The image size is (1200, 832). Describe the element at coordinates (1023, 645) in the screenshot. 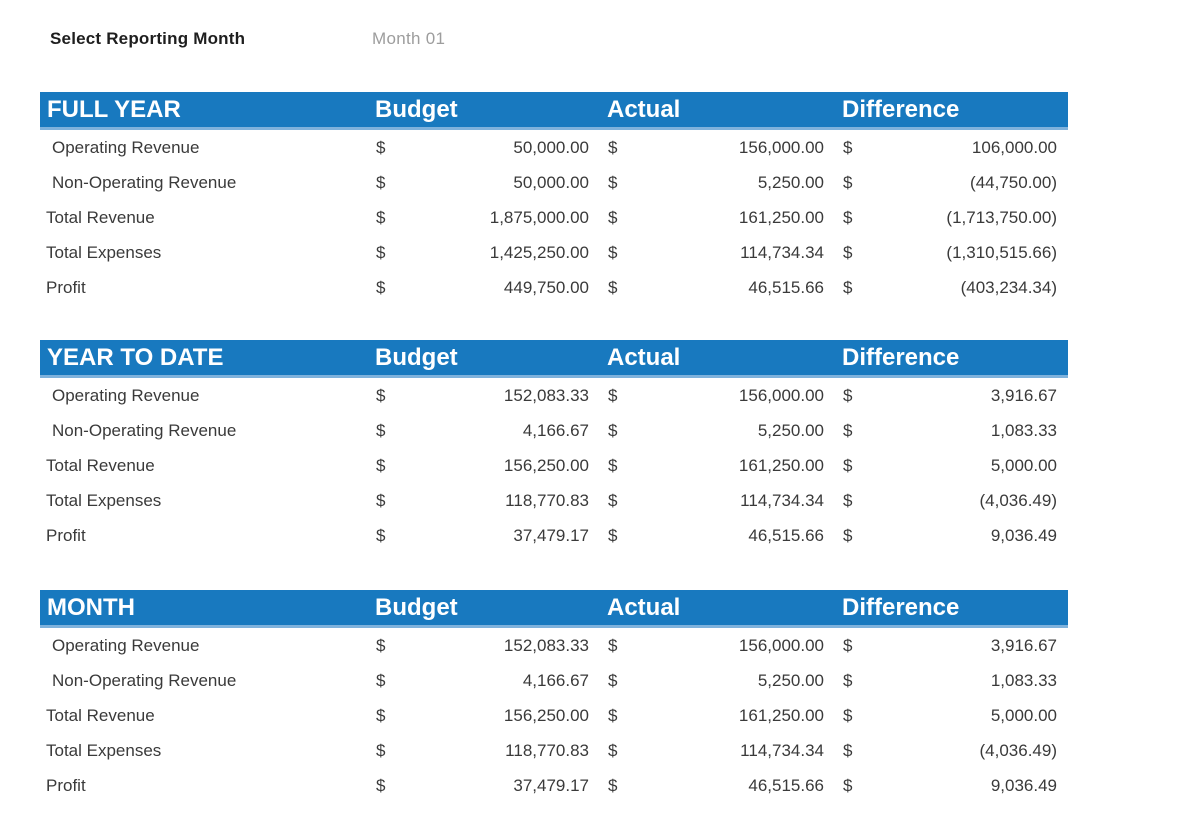

I see `difference-value: 3,916.67` at that location.